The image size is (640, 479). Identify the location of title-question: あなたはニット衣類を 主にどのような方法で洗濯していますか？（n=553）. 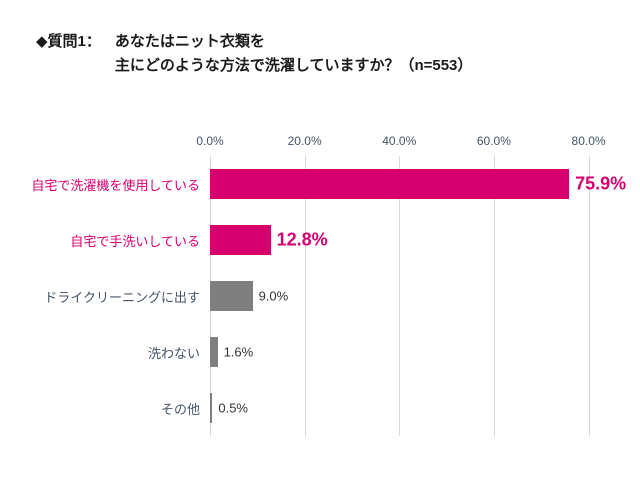
(294, 54).